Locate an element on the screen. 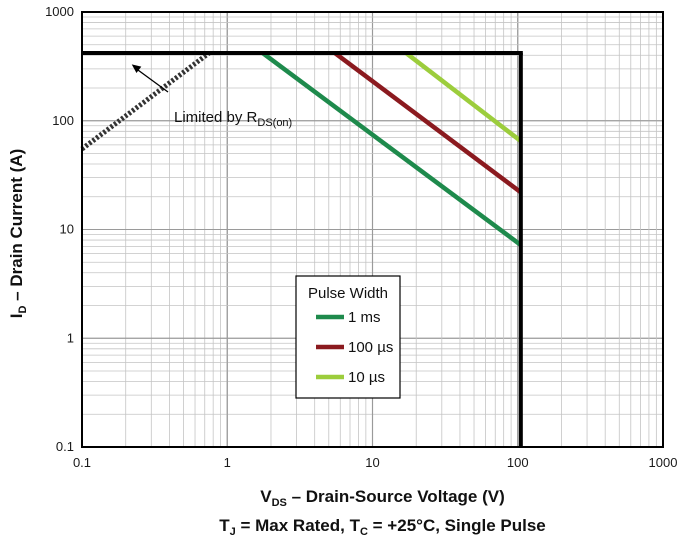 This screenshot has width=696, height=548. y-tick-label: 100 is located at coordinates (63, 120).